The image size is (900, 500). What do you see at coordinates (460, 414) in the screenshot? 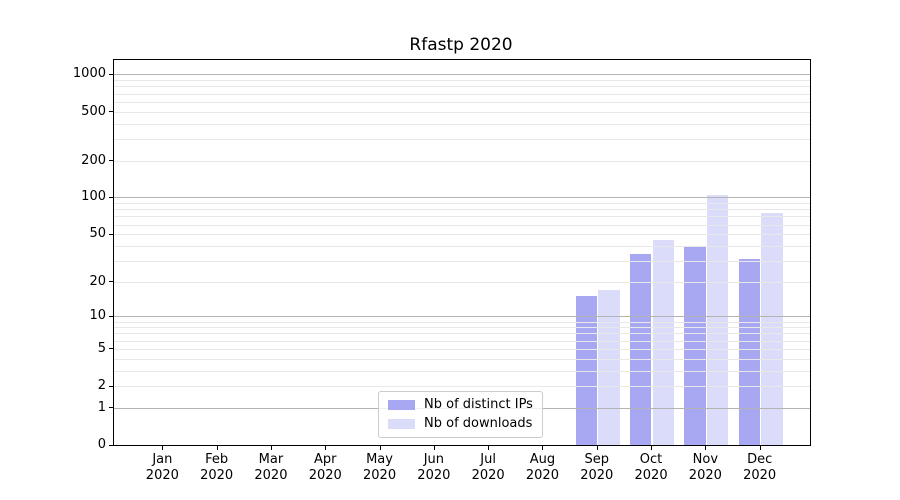
I see `legend: Nb of distinct IPs Nb of downloads` at bounding box center [460, 414].